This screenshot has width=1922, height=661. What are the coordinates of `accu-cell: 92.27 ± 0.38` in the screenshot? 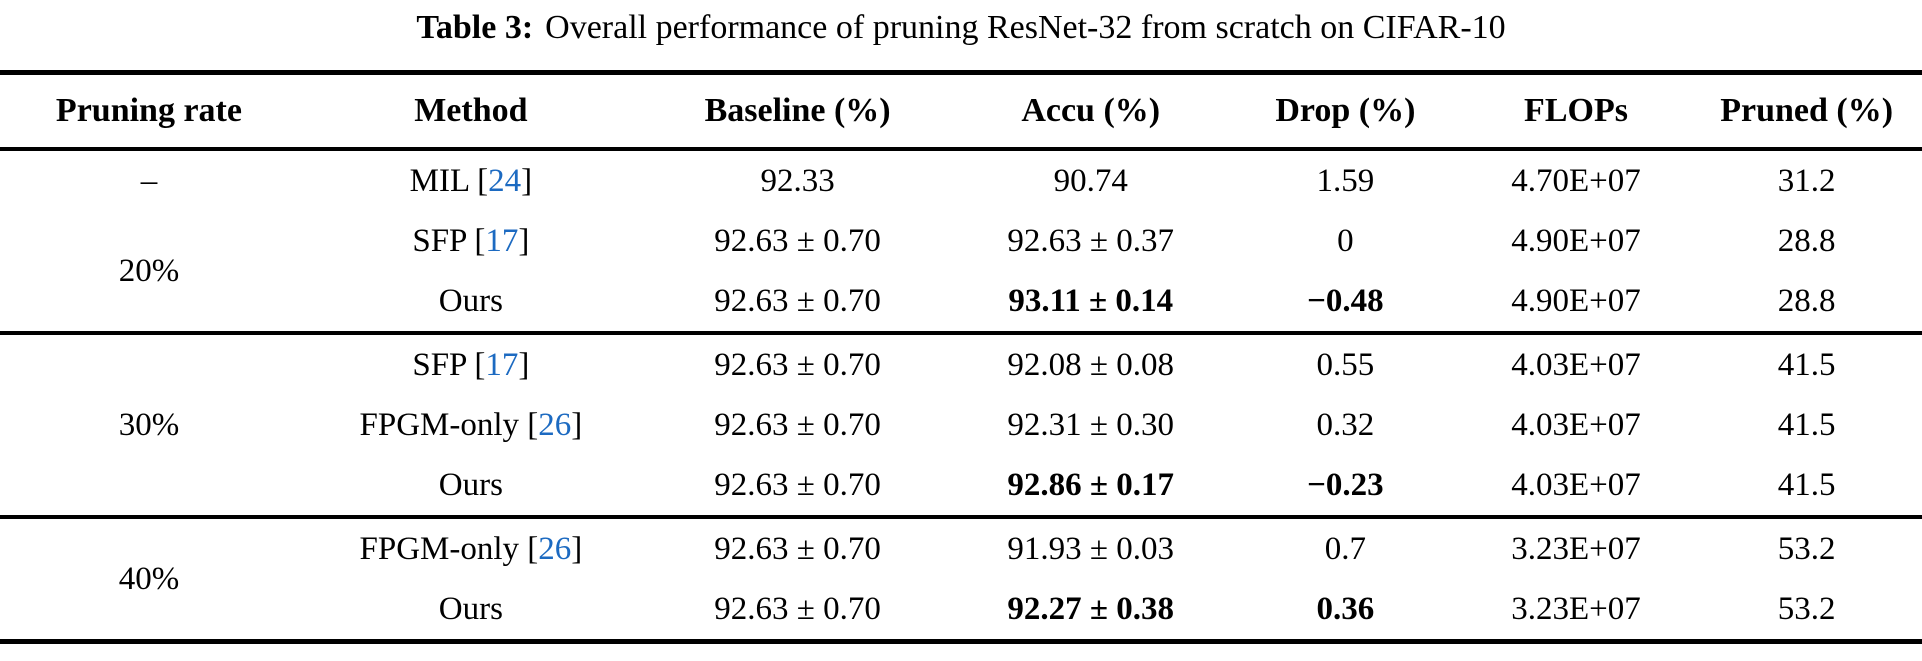 It's located at (1091, 608).